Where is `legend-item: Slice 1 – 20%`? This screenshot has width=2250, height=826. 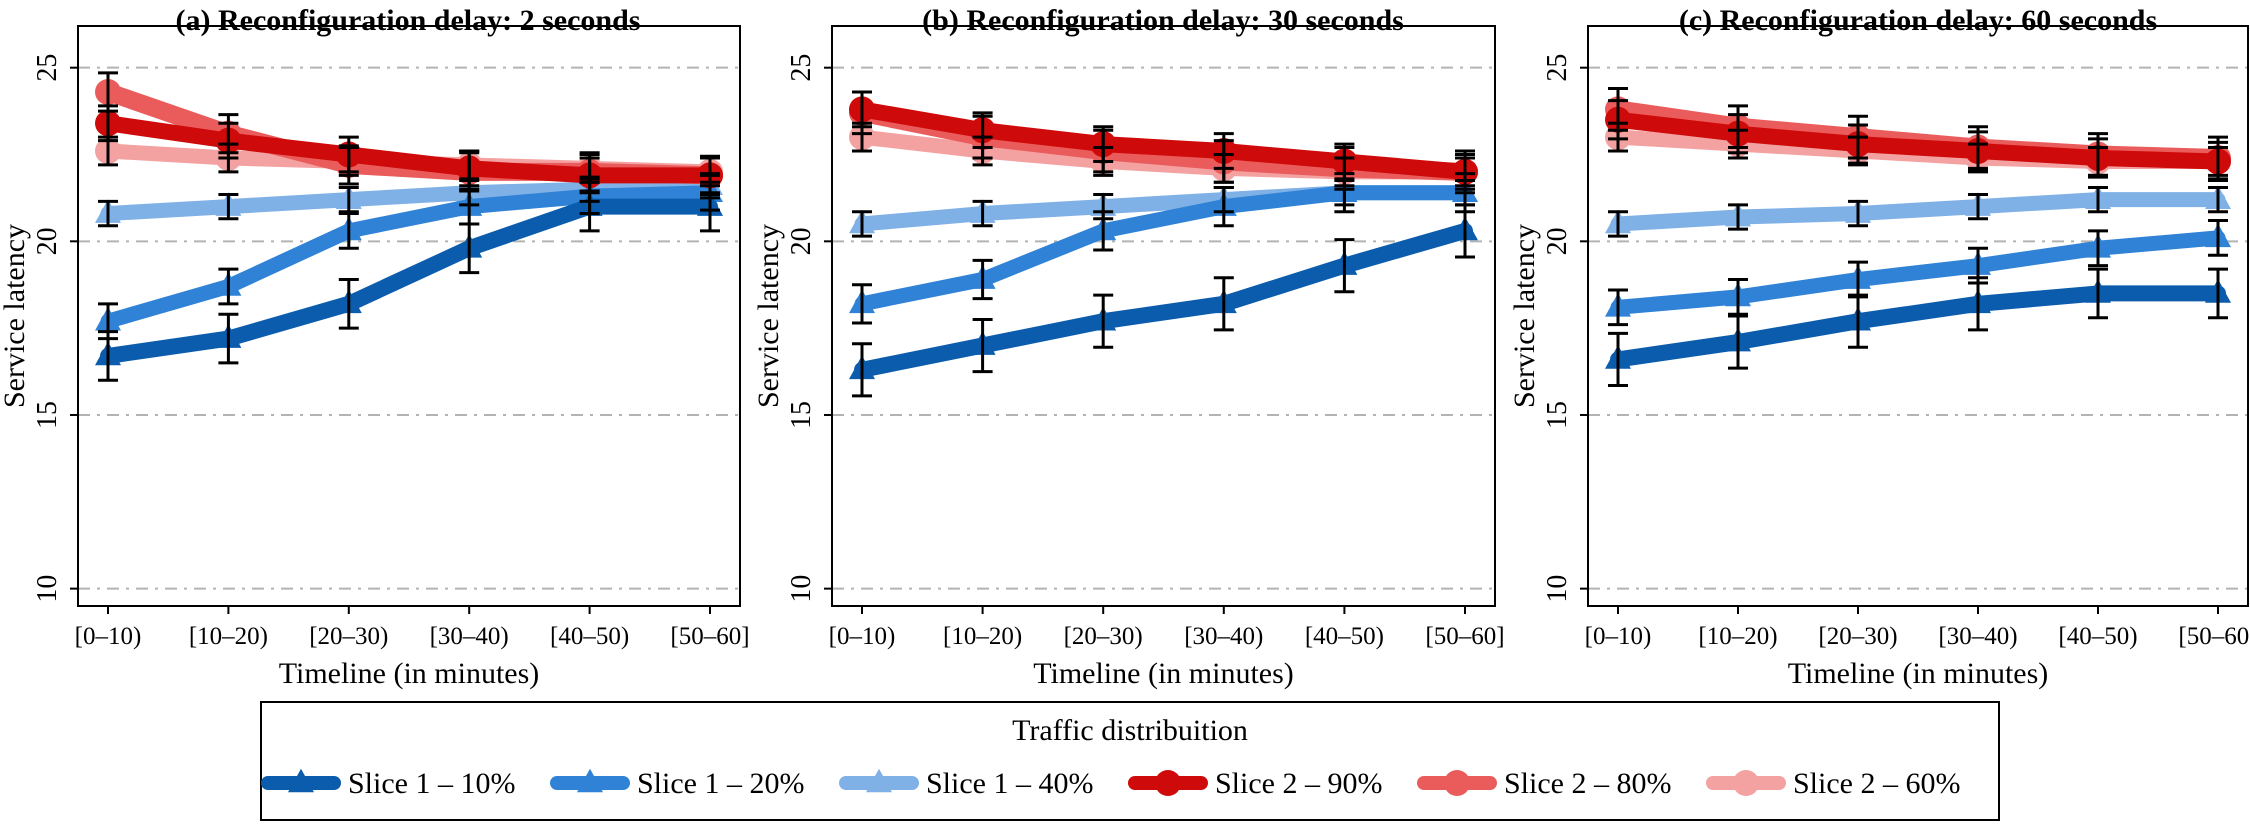 legend-item: Slice 1 – 20% is located at coordinates (677, 783).